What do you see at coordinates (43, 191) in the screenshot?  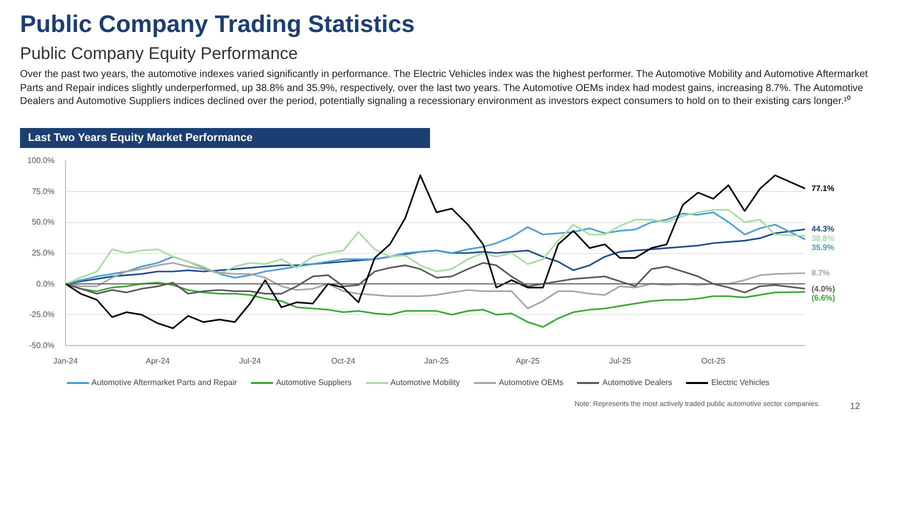 I see `y-tick-label: 75.0%` at bounding box center [43, 191].